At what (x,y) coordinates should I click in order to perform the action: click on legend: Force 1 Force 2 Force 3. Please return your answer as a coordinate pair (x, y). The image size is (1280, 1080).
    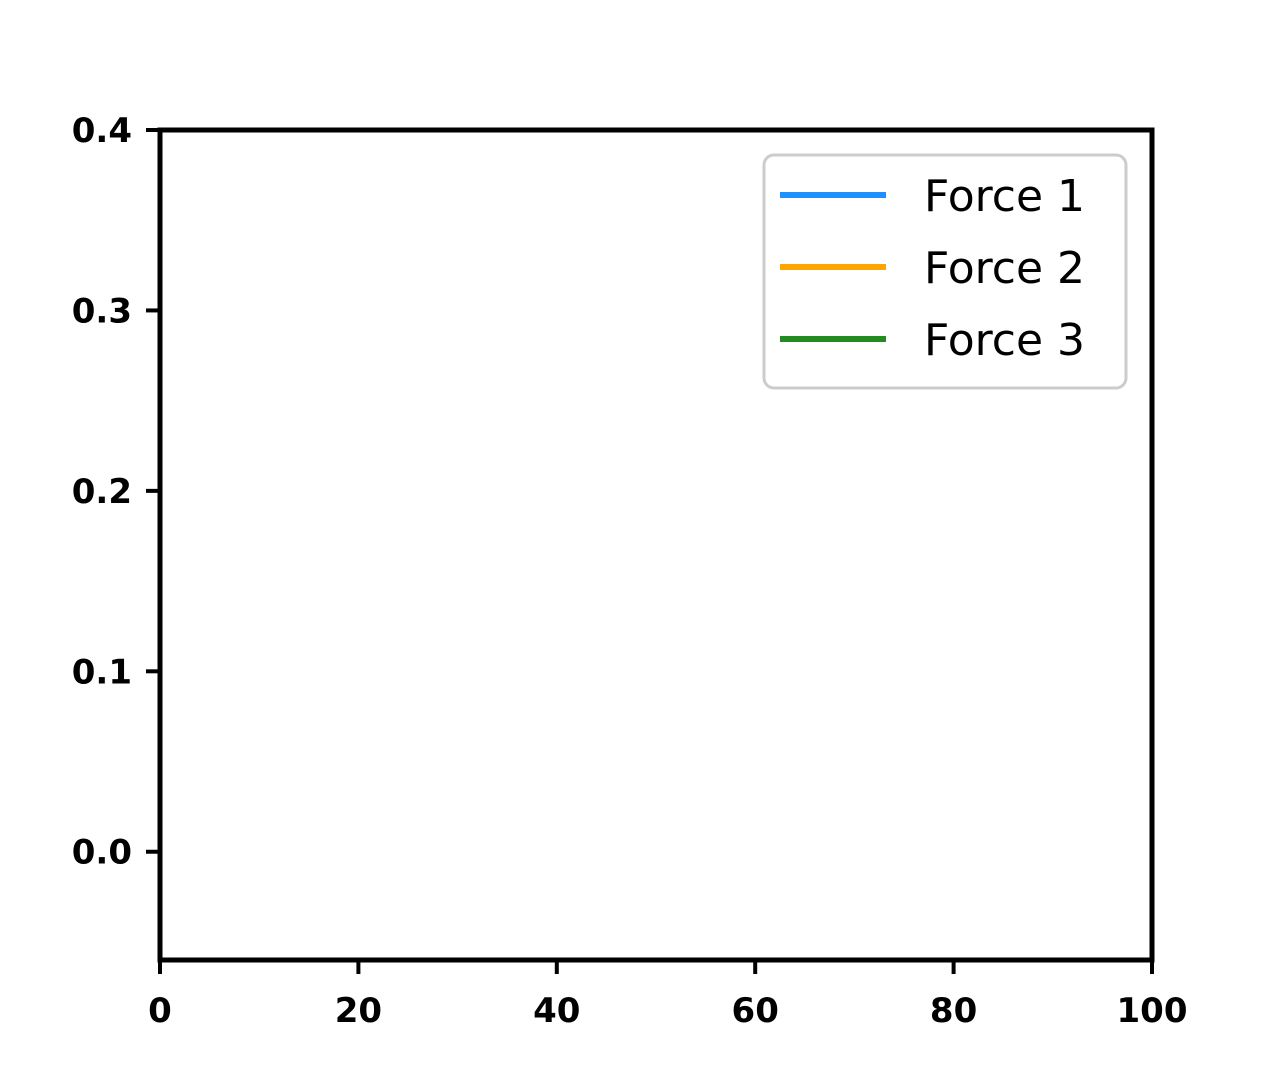
    Looking at the image, I should click on (945, 271).